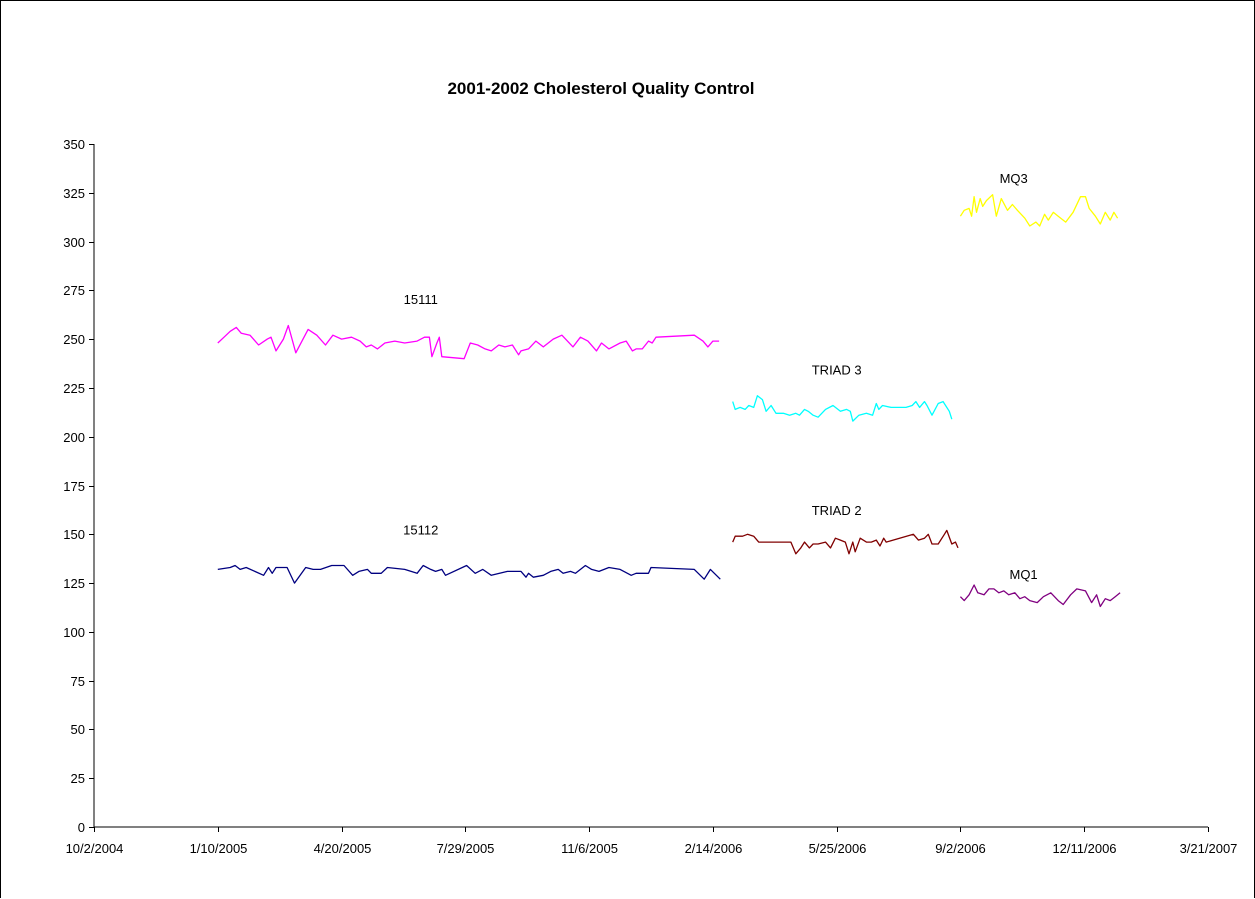 This screenshot has height=899, width=1255. I want to click on y-tick-label: 325, so click(74, 193).